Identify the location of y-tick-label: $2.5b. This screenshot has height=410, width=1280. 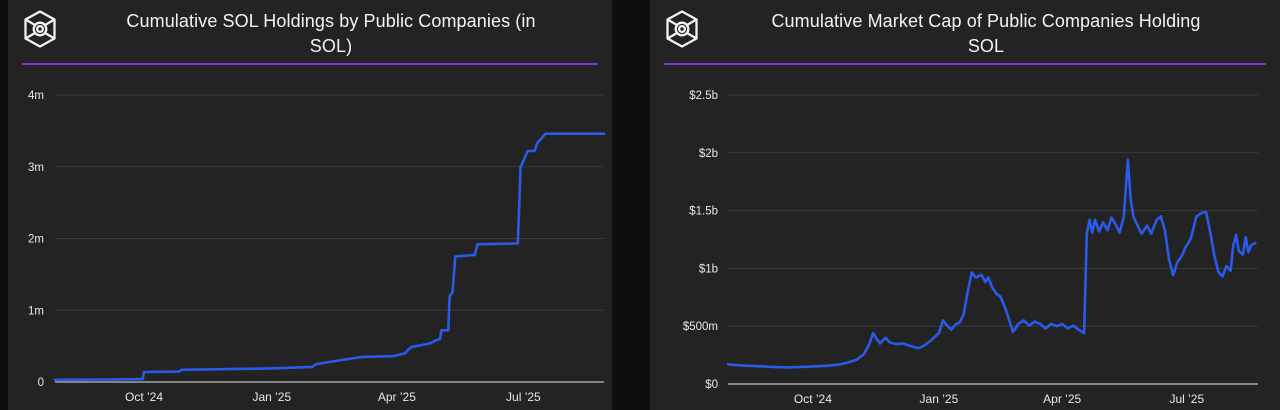
(703, 96).